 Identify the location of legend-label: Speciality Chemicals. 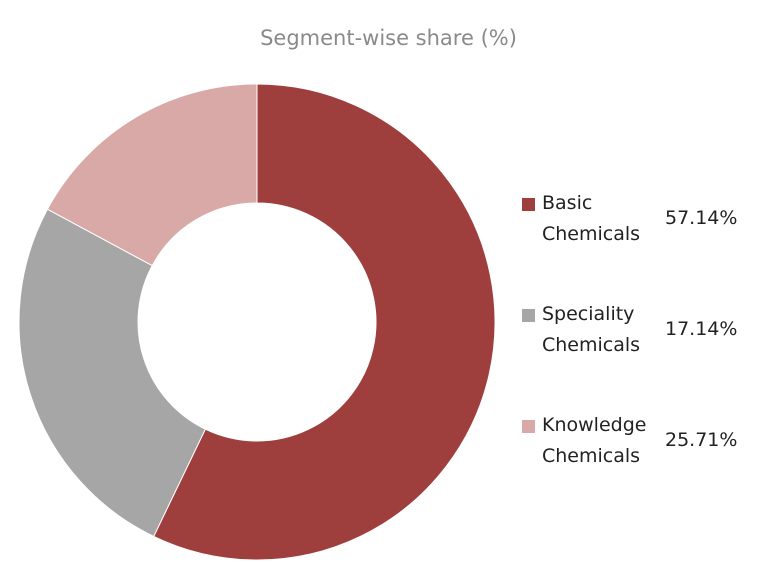
(591, 329).